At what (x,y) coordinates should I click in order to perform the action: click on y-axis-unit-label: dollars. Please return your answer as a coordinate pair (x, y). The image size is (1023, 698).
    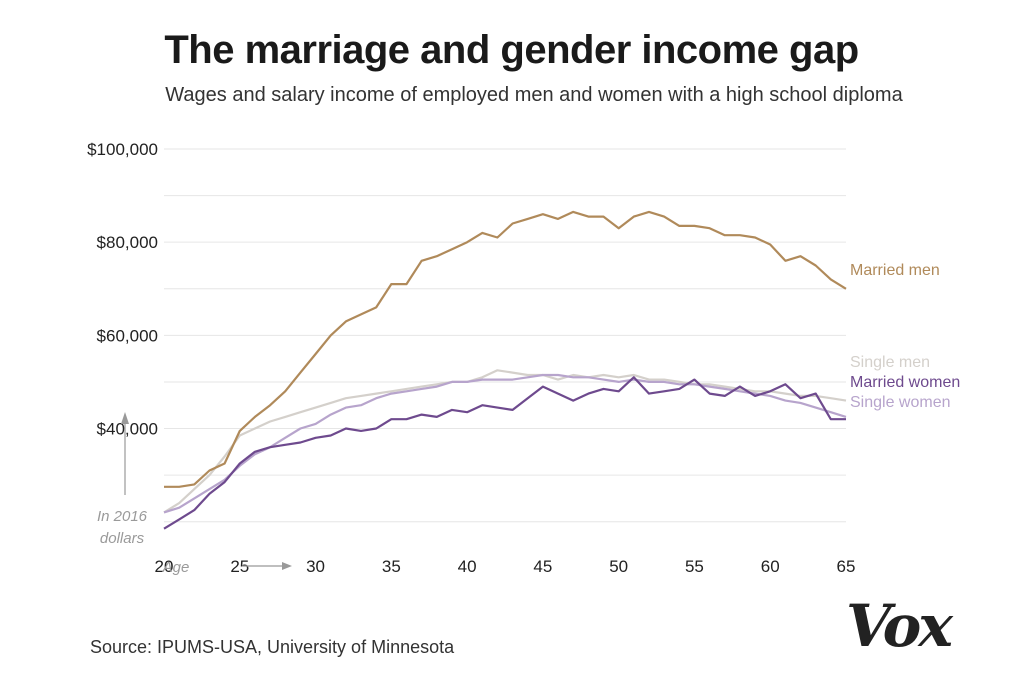
    Looking at the image, I should click on (122, 538).